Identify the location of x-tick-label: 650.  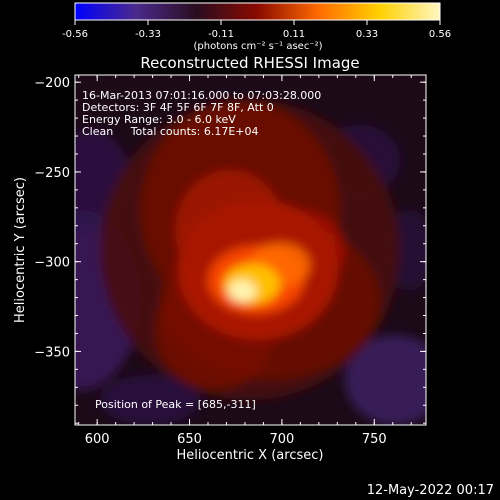
(189, 439).